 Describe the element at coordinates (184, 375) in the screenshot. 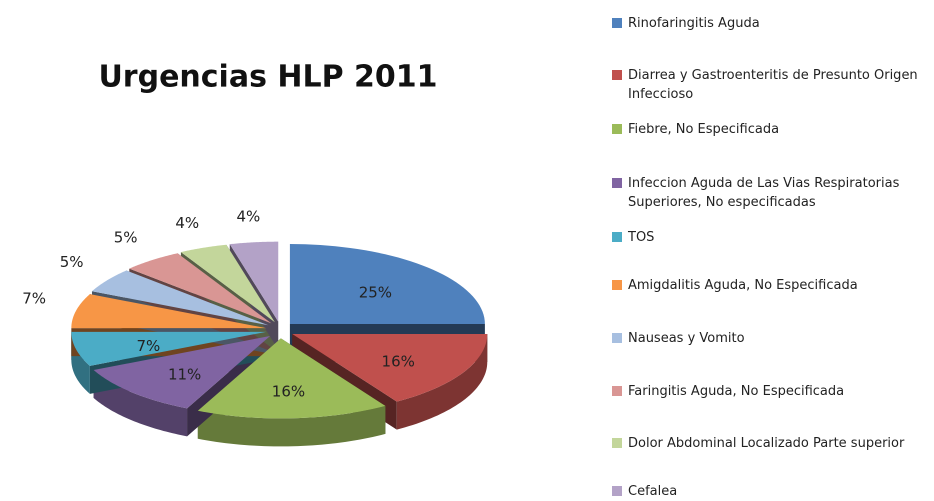

I see `data-label: 11%` at that location.